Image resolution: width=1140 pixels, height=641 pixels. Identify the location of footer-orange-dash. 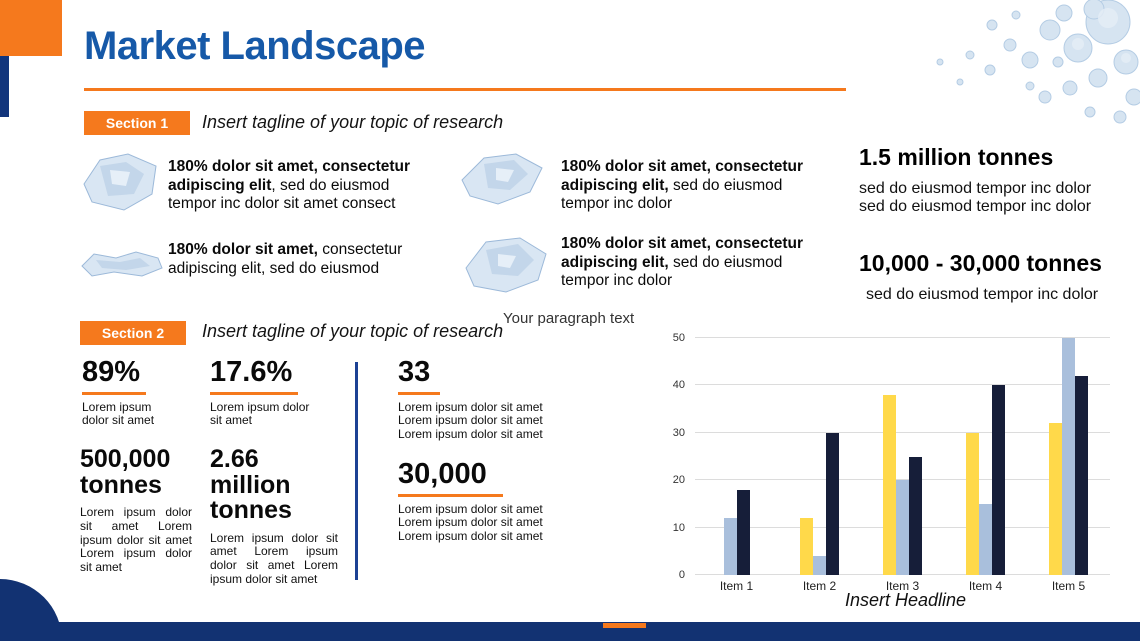
(624, 625).